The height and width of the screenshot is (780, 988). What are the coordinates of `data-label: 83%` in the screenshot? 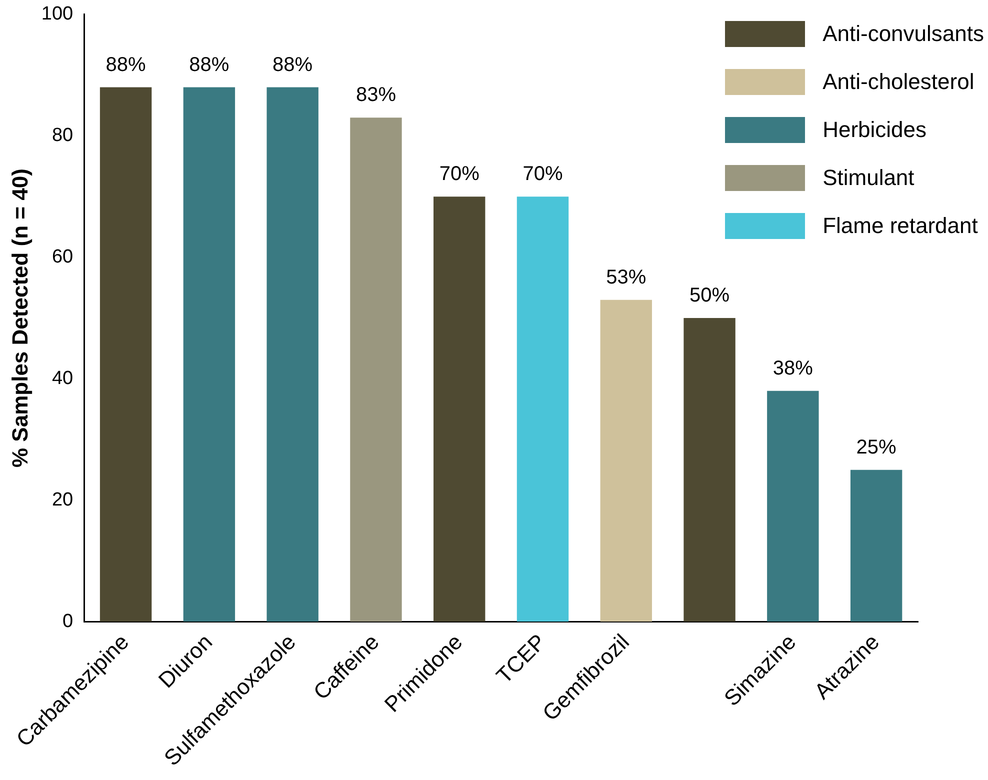 It's located at (376, 95).